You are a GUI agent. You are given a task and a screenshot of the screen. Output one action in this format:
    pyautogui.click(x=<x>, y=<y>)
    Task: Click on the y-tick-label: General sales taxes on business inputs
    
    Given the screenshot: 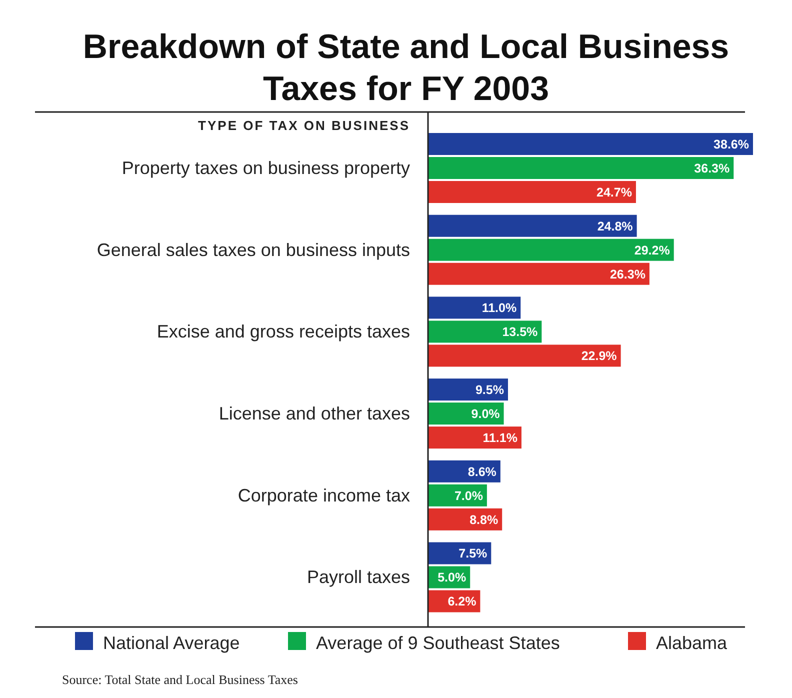 What is the action you would take?
    pyautogui.click(x=253, y=250)
    